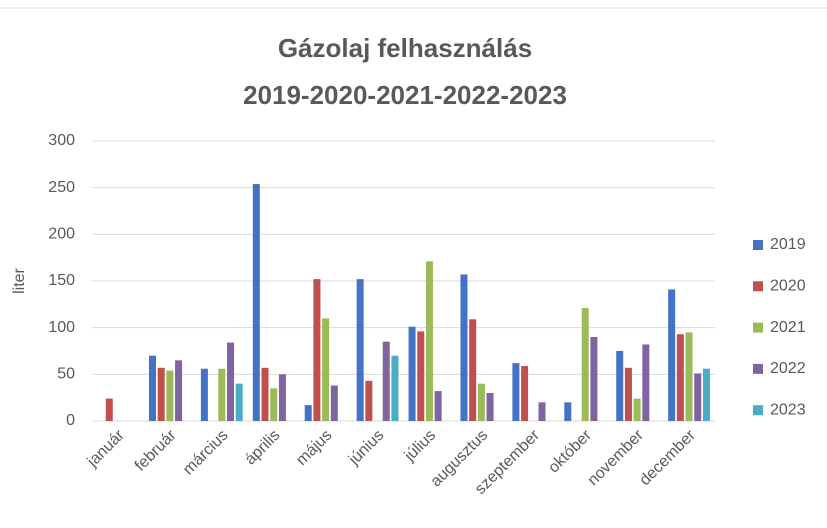 The width and height of the screenshot is (827, 528). What do you see at coordinates (70, 420) in the screenshot?
I see `y-tick-label: 0` at bounding box center [70, 420].